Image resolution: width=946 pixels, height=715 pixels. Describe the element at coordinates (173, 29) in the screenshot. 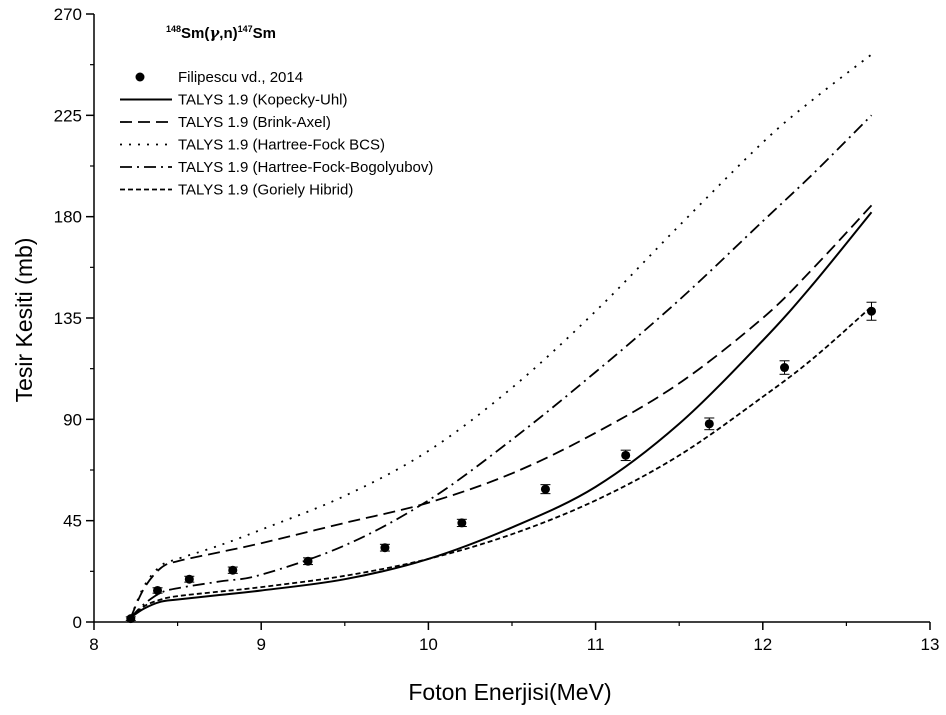

I see `title-mass-number-target: 148` at that location.